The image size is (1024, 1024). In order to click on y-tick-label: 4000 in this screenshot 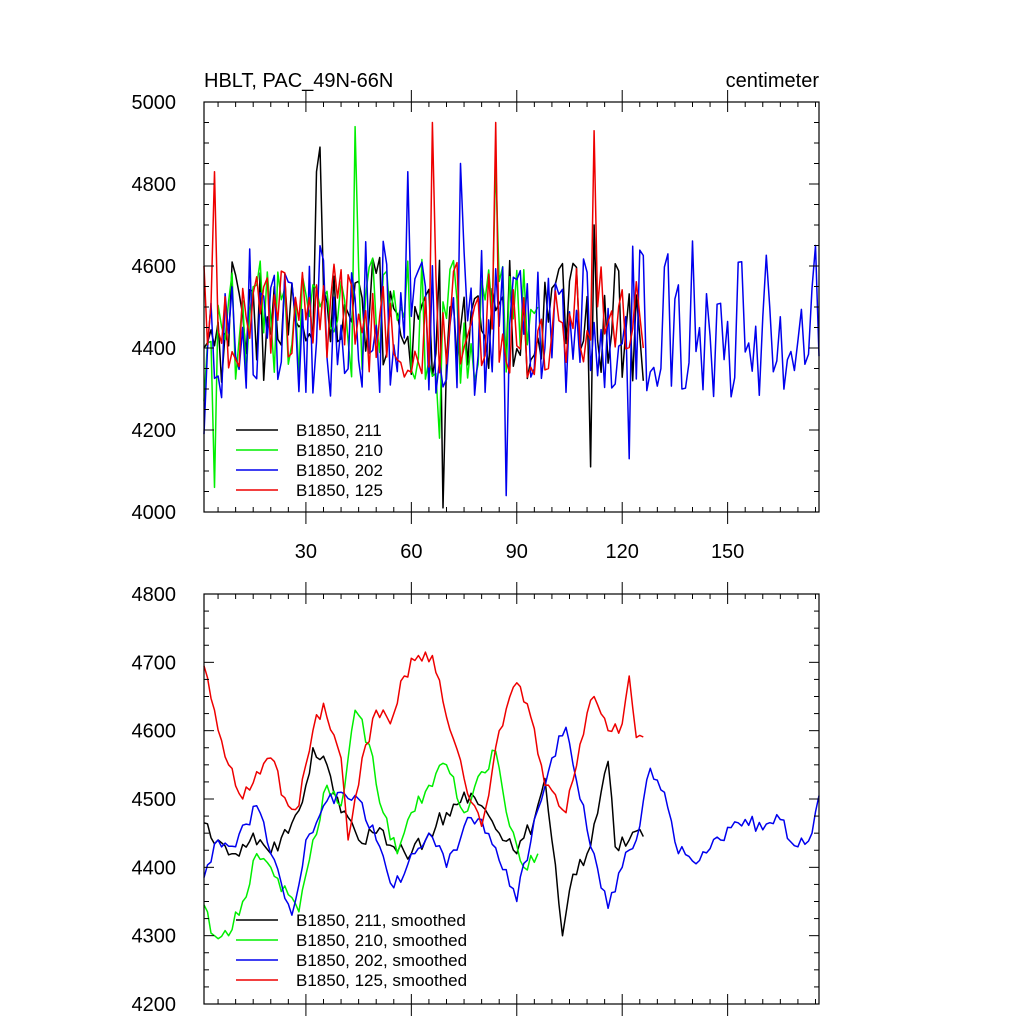, I will do `click(154, 513)`.